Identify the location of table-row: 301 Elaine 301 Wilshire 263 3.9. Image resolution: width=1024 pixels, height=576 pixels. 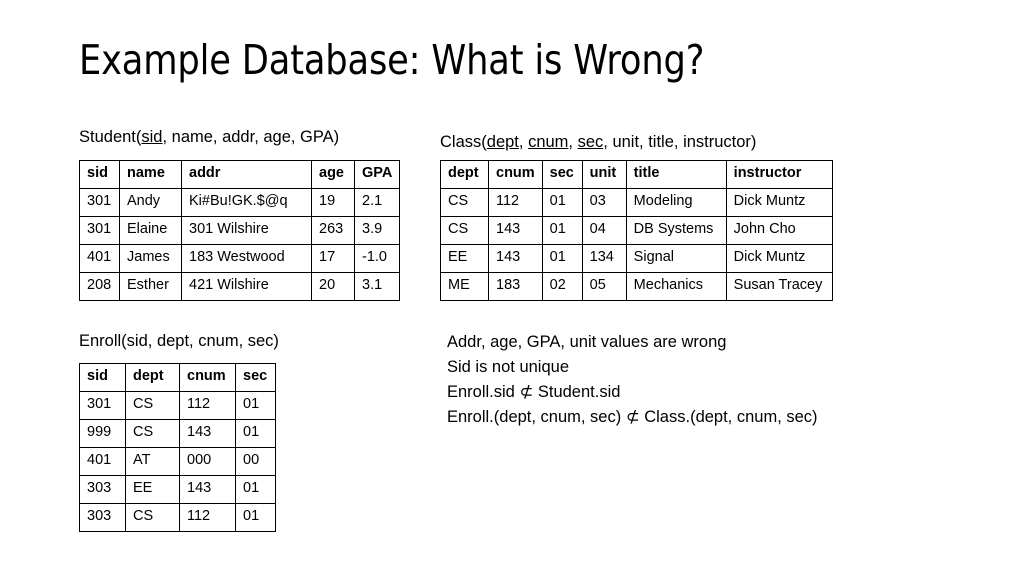
(240, 230).